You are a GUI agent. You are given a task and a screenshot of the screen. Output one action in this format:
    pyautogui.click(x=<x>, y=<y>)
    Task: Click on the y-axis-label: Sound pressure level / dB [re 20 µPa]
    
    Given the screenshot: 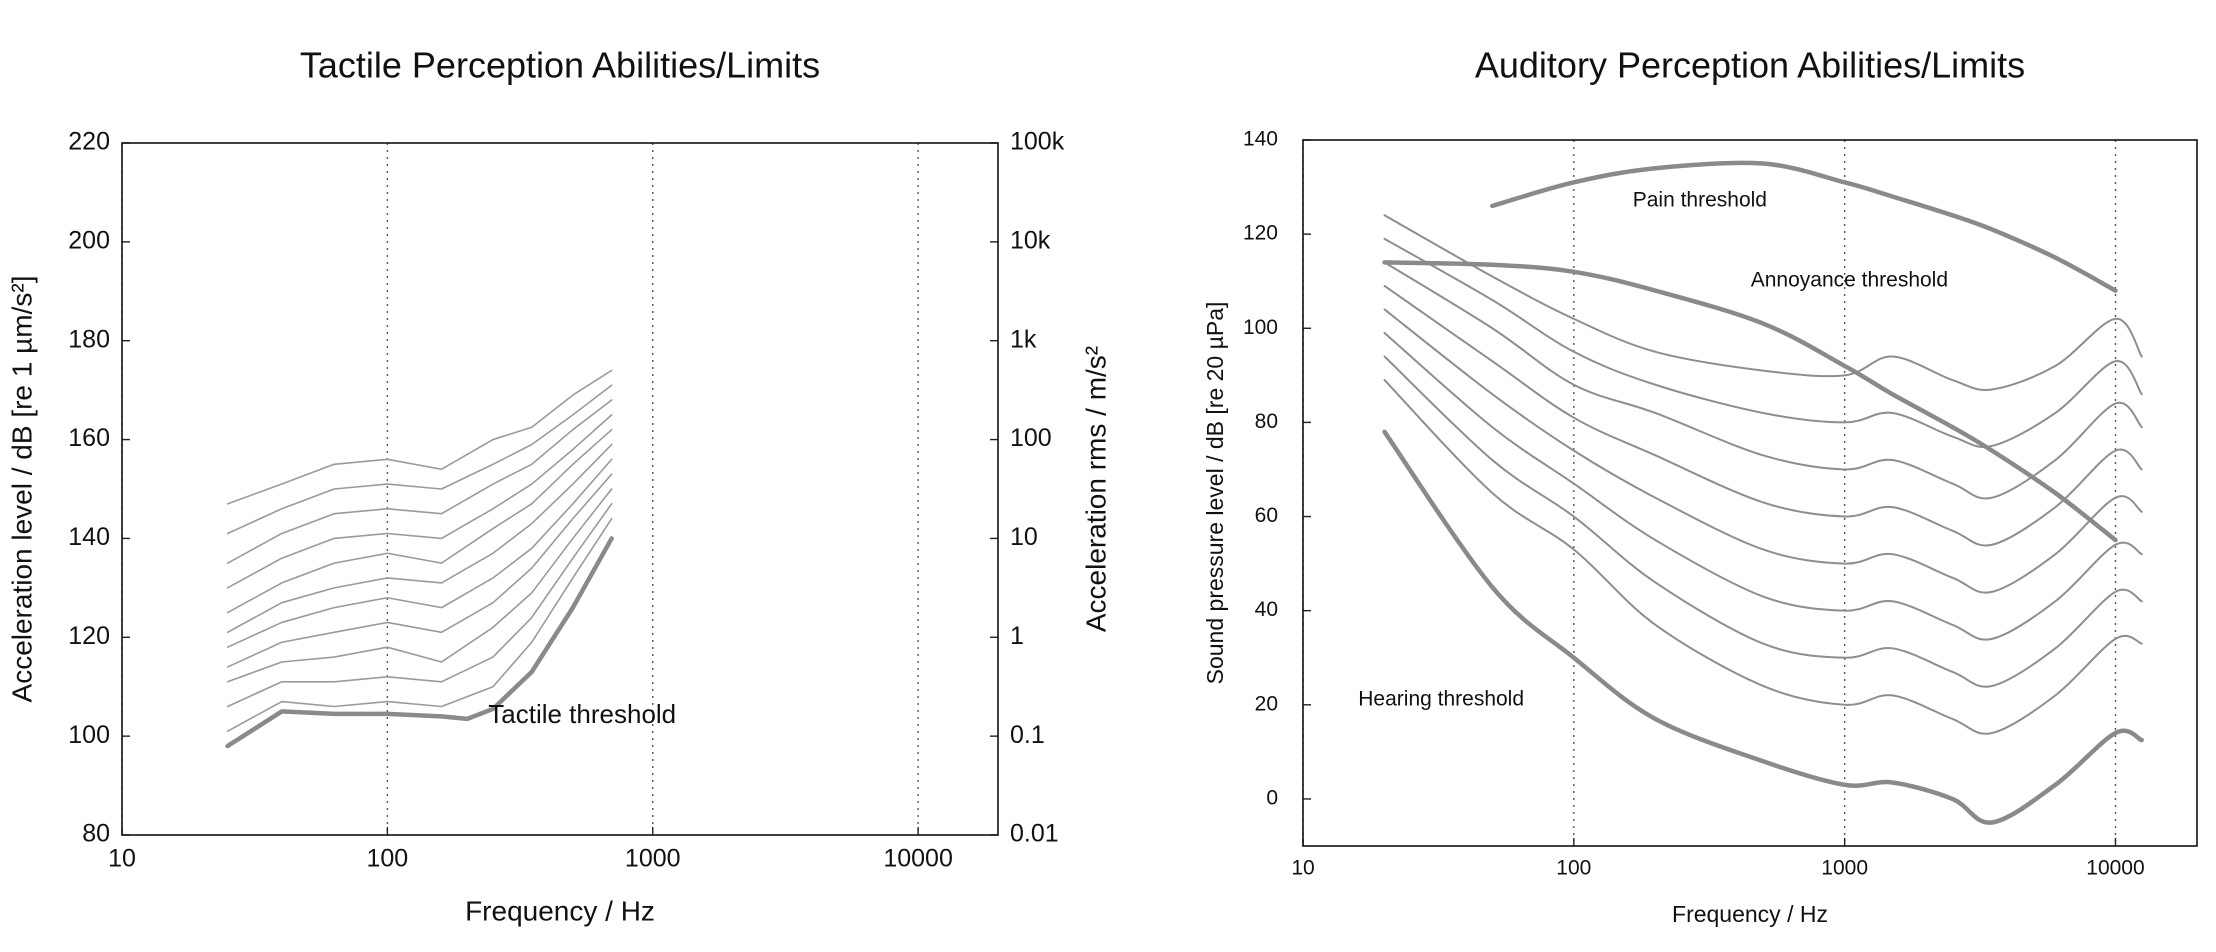 What is the action you would take?
    pyautogui.click(x=1215, y=493)
    